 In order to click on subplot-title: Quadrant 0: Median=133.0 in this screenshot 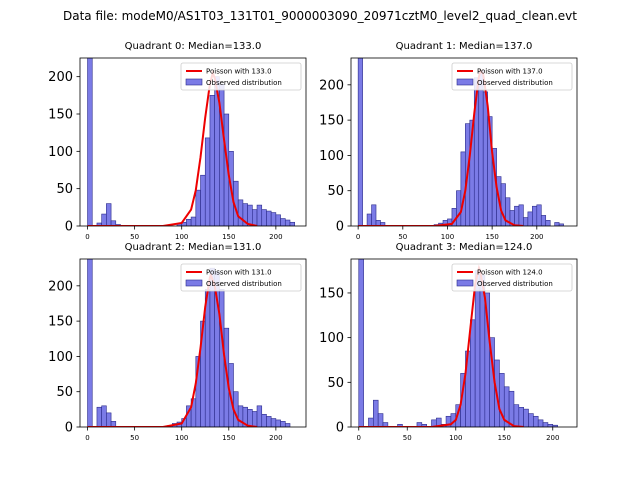, I will do `click(193, 46)`.